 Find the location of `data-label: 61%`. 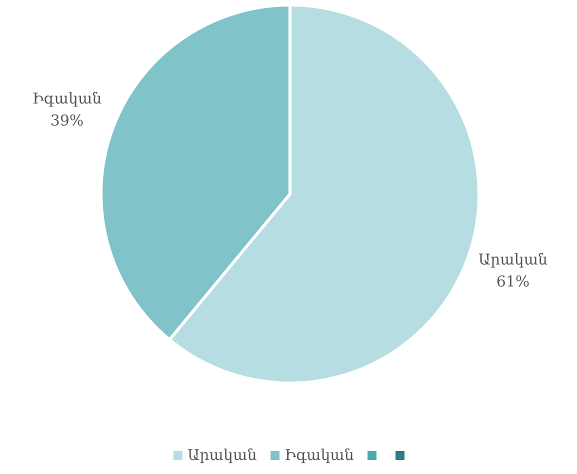

data-label: 61% is located at coordinates (513, 281).